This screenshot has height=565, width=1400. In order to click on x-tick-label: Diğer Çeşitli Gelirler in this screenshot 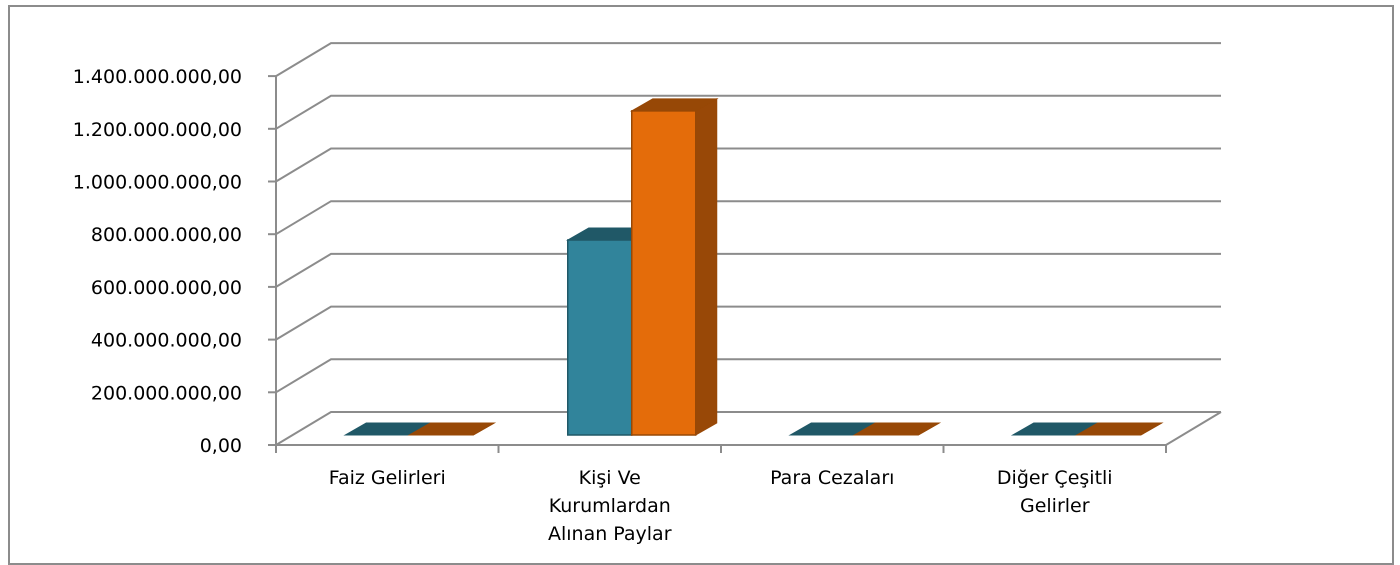, I will do `click(1055, 492)`.